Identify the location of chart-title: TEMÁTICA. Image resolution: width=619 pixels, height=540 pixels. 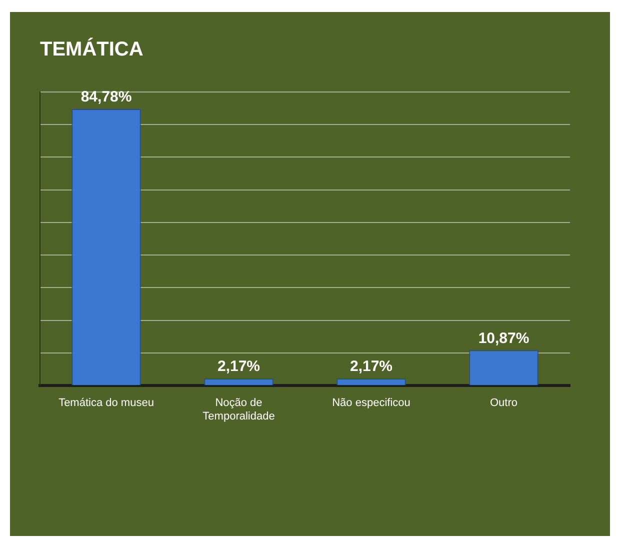
(92, 49).